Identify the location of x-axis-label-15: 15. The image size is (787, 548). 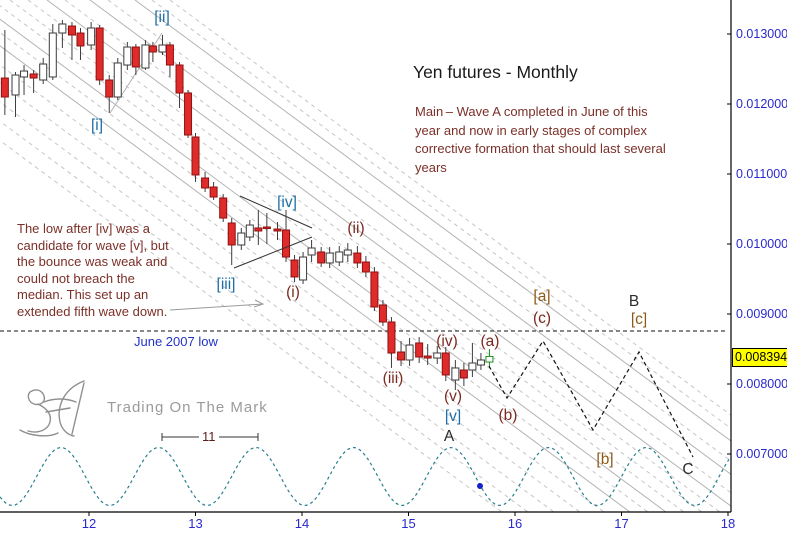
(408, 523).